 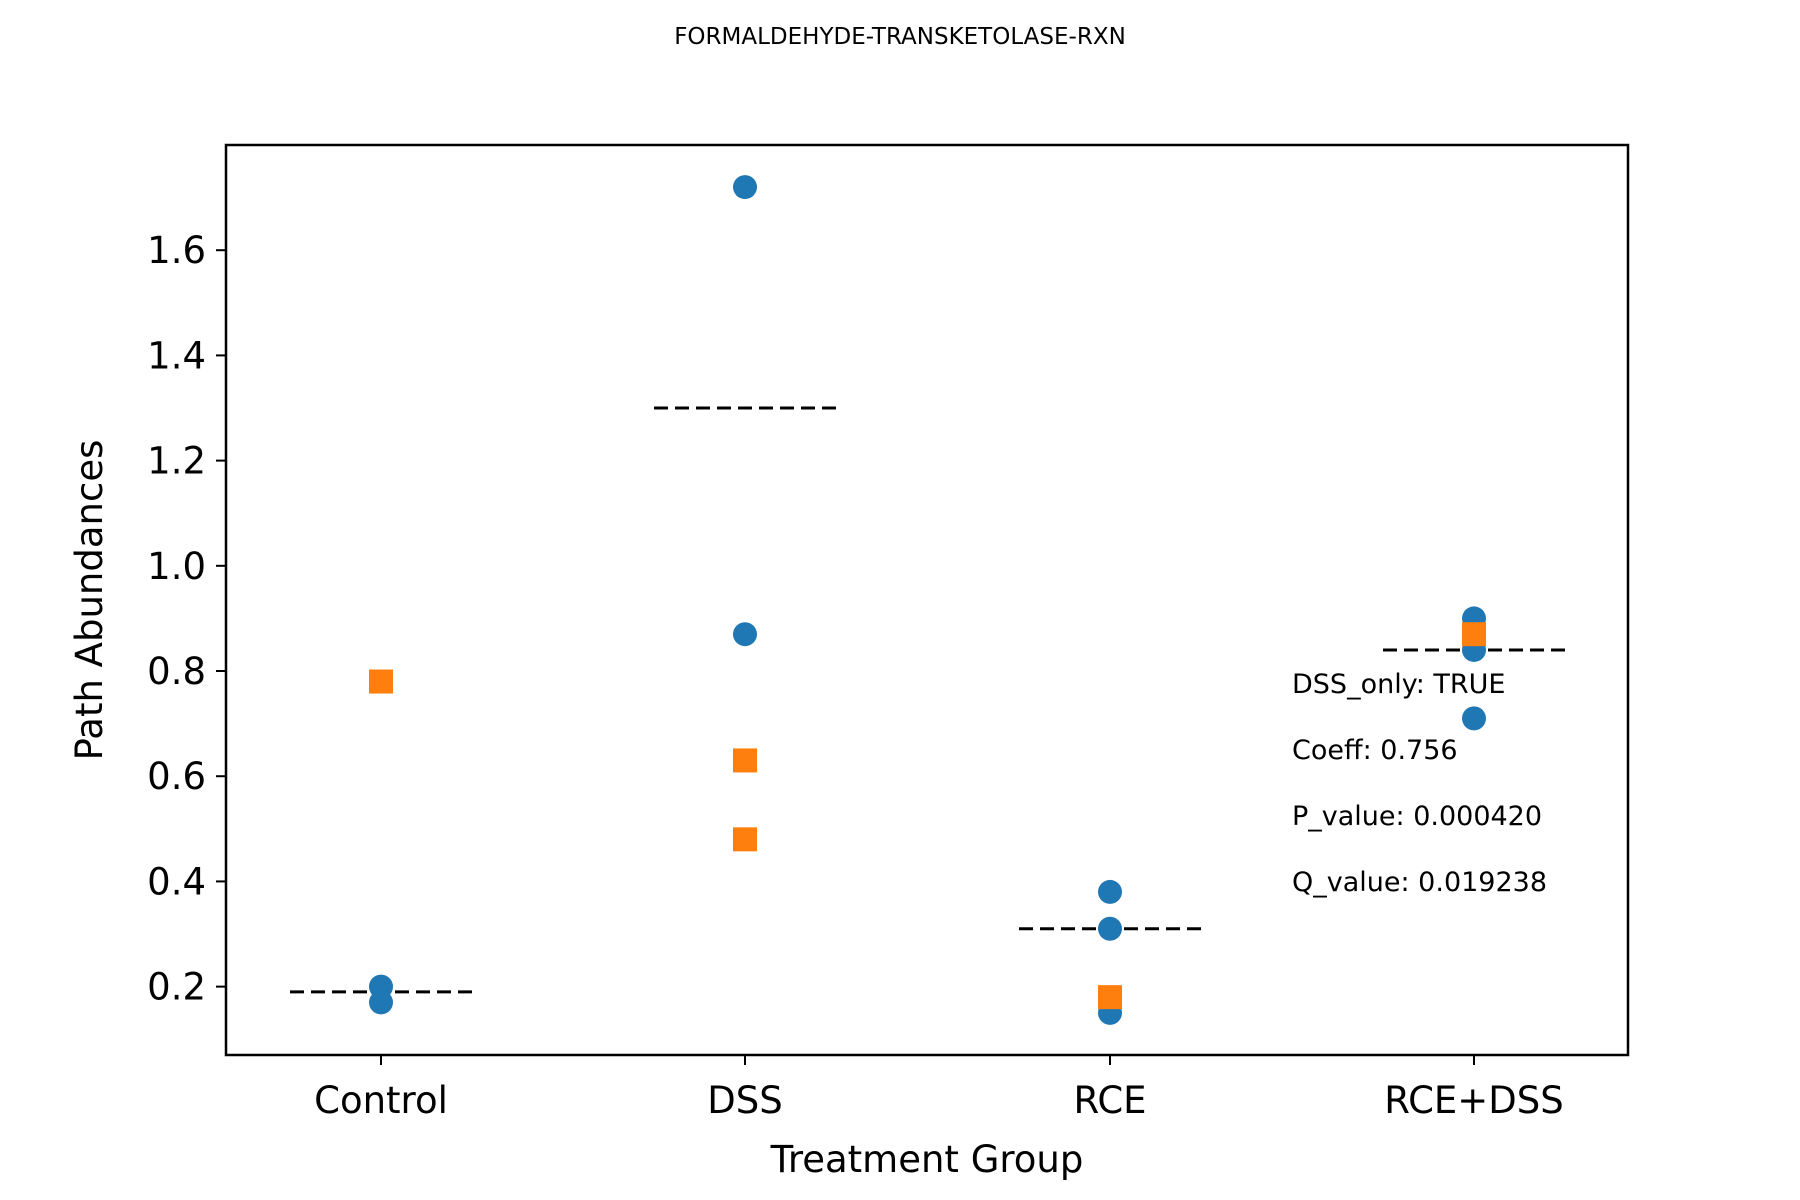 What do you see at coordinates (1109, 1100) in the screenshot?
I see `x-tick-label: RCE` at bounding box center [1109, 1100].